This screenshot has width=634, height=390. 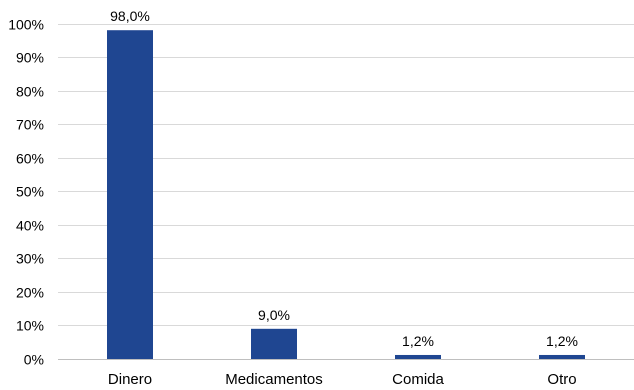 What do you see at coordinates (418, 356) in the screenshot?
I see `bar-comida` at bounding box center [418, 356].